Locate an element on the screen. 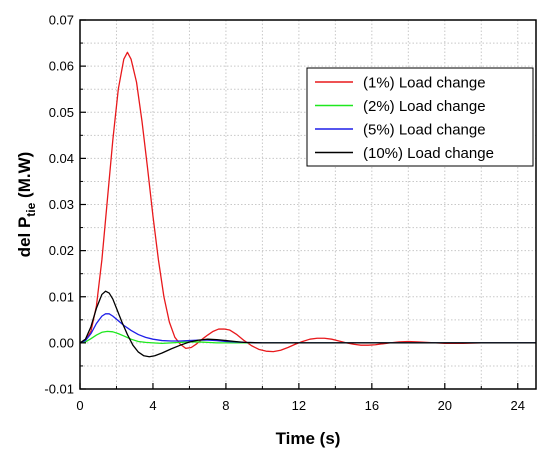 Image resolution: width=550 pixels, height=456 pixels. y-tick-label: 0.00 is located at coordinates (61, 342).